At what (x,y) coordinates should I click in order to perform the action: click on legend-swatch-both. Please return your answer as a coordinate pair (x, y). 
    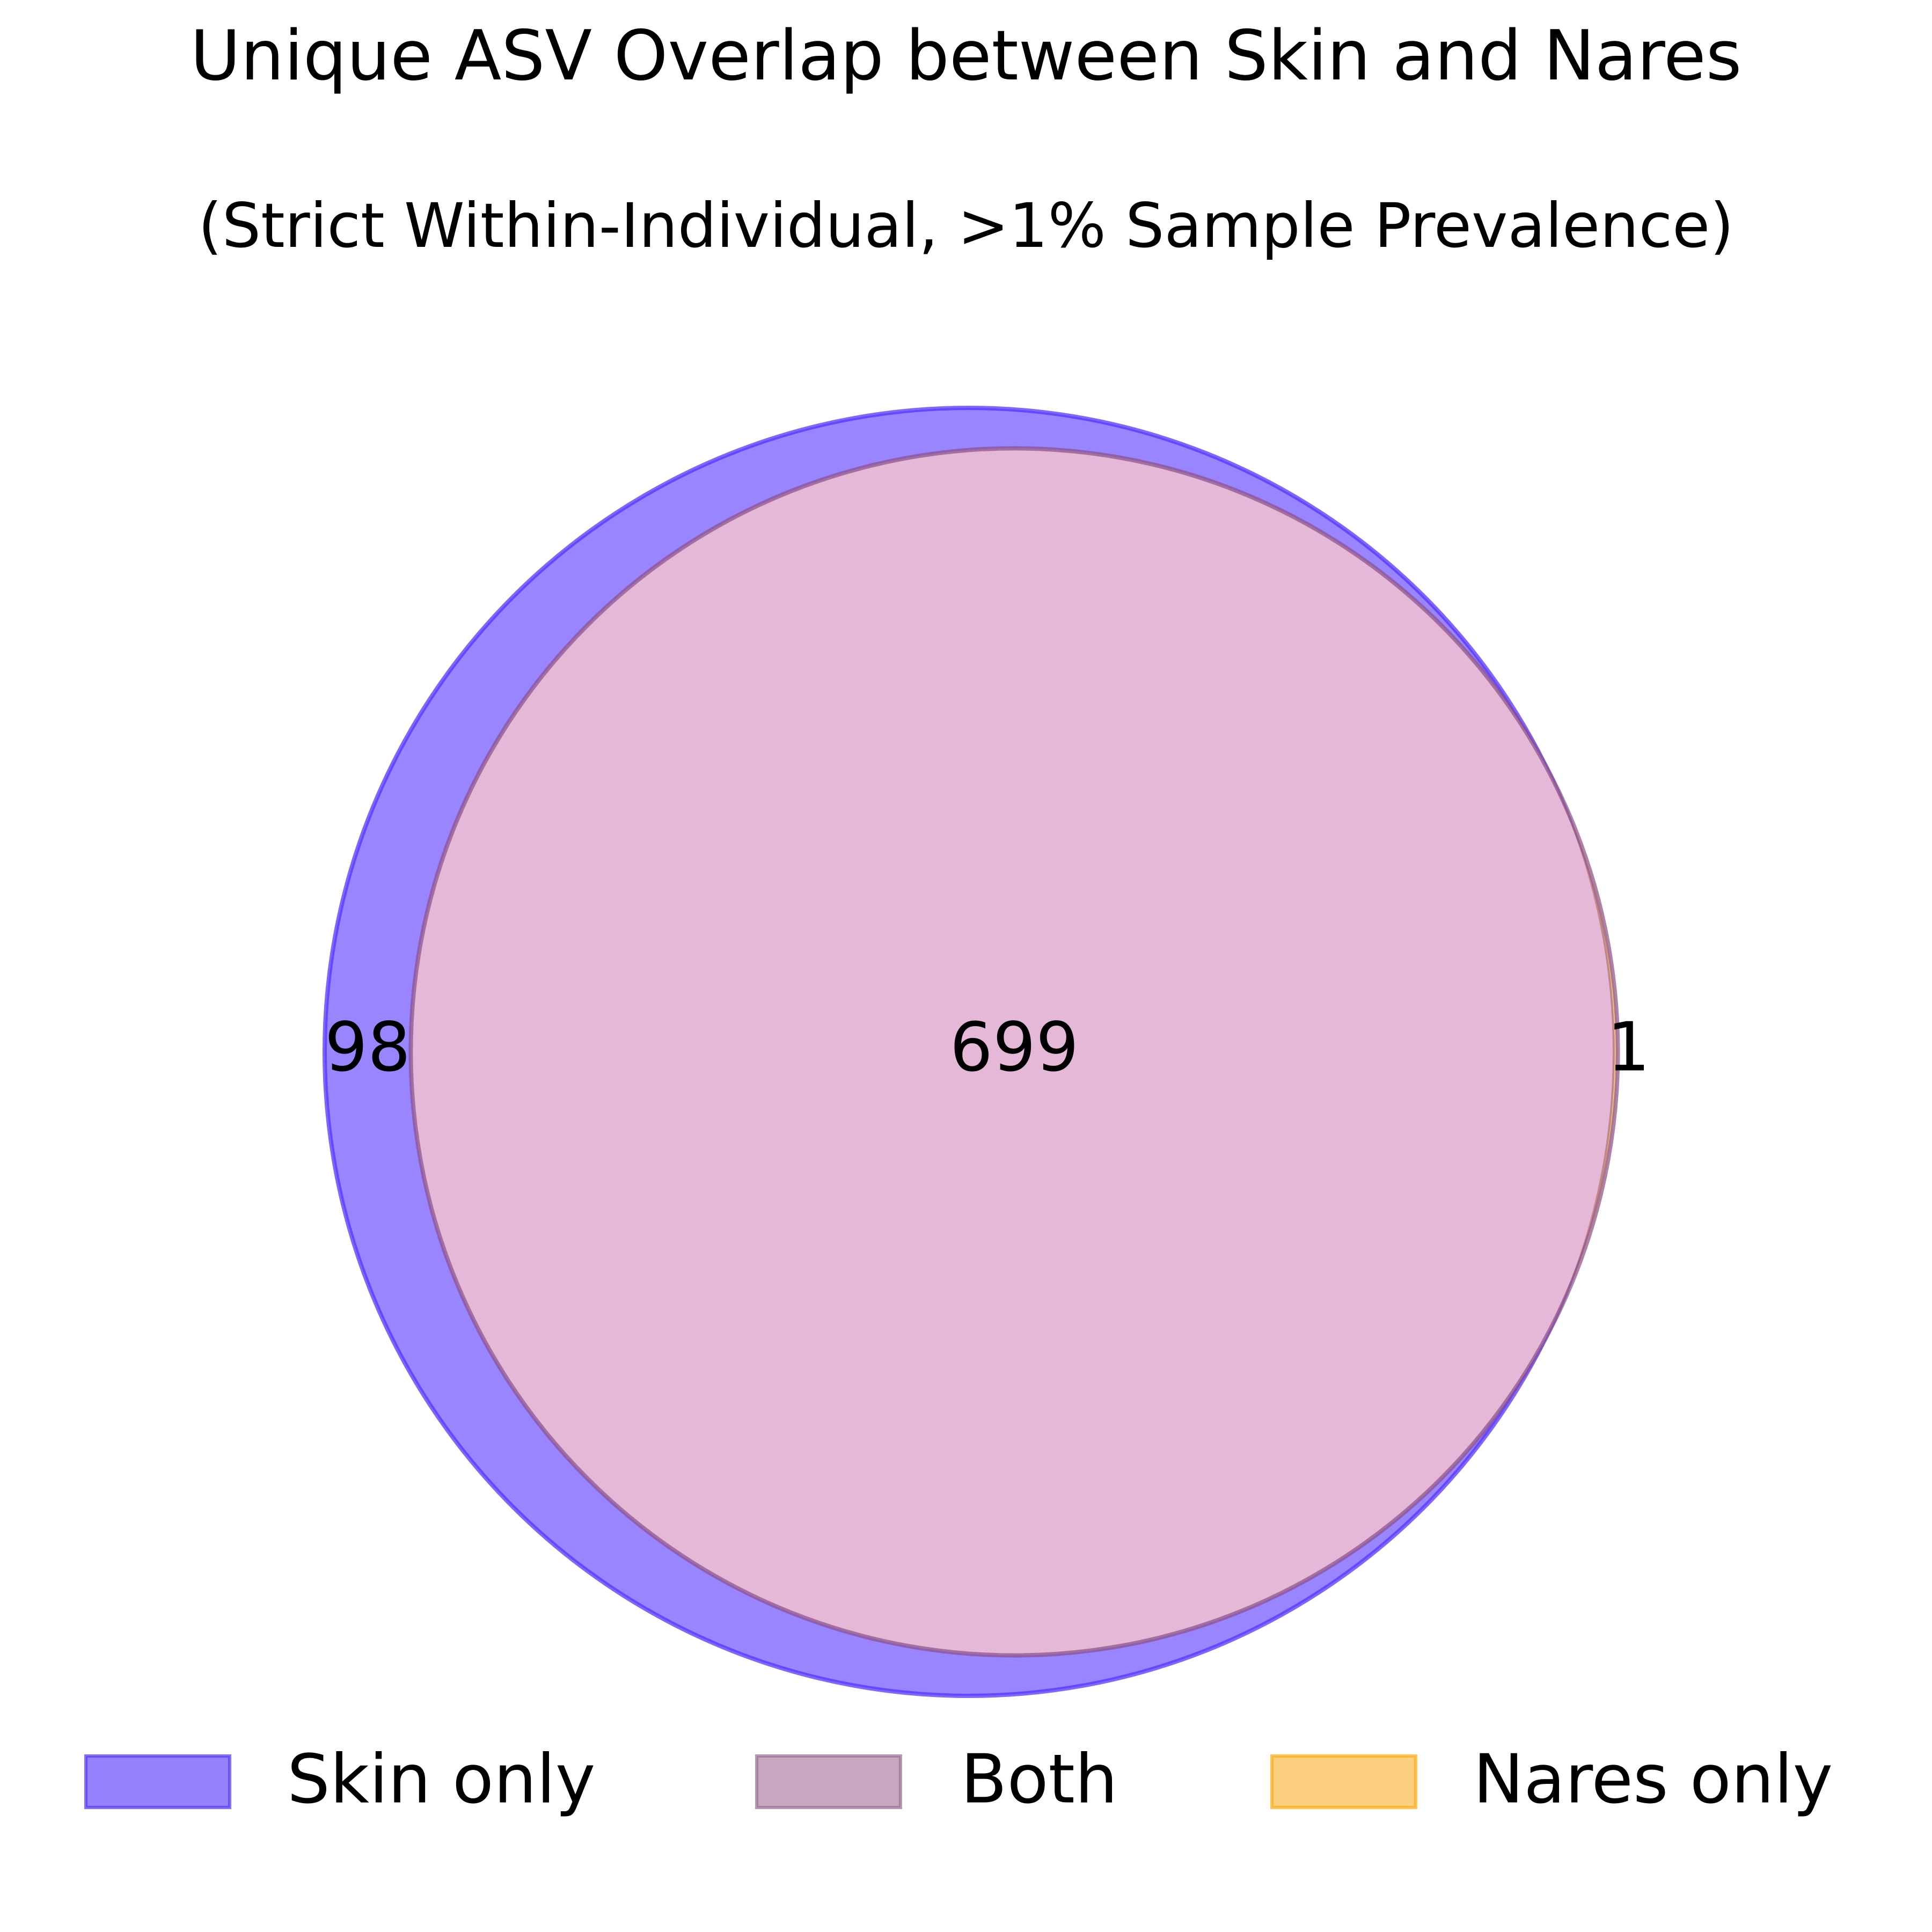
    Looking at the image, I should click on (828, 1781).